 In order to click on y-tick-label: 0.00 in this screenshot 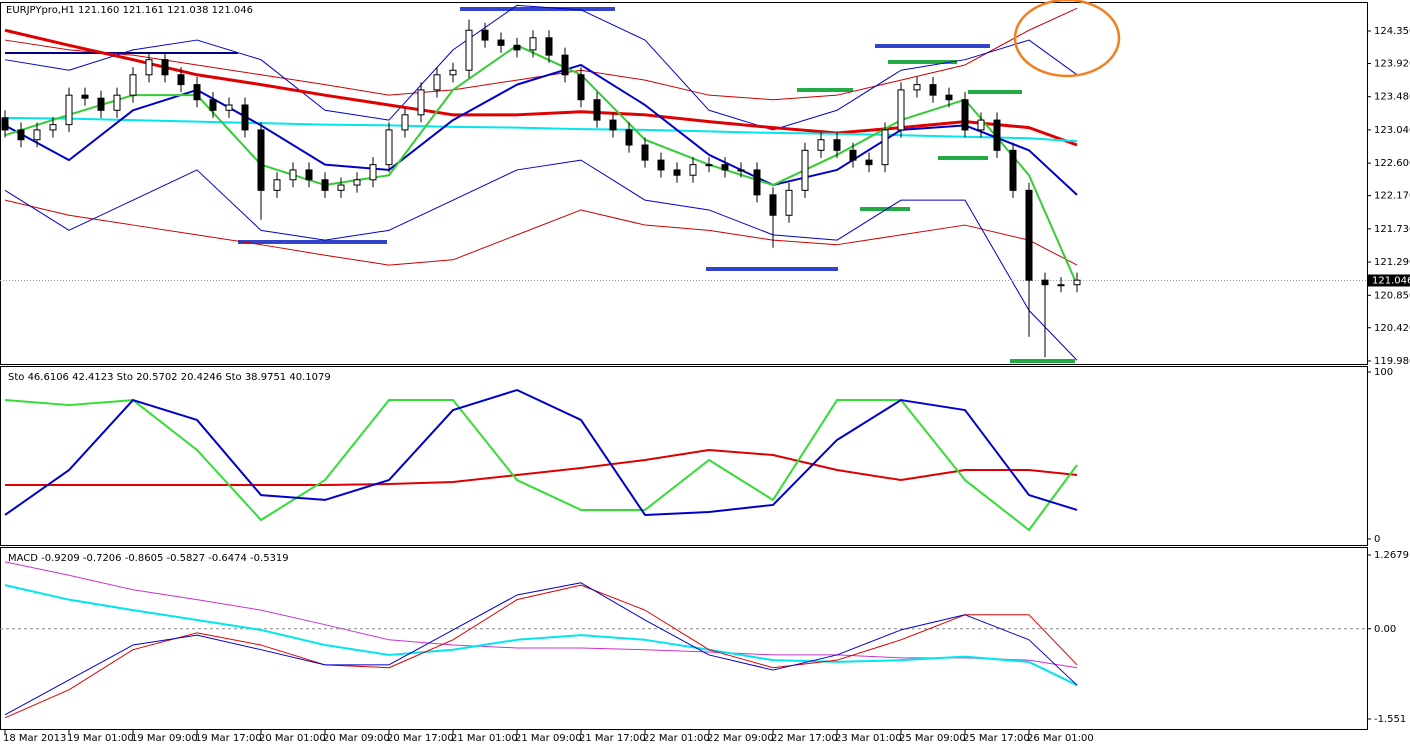, I will do `click(1385, 629)`.